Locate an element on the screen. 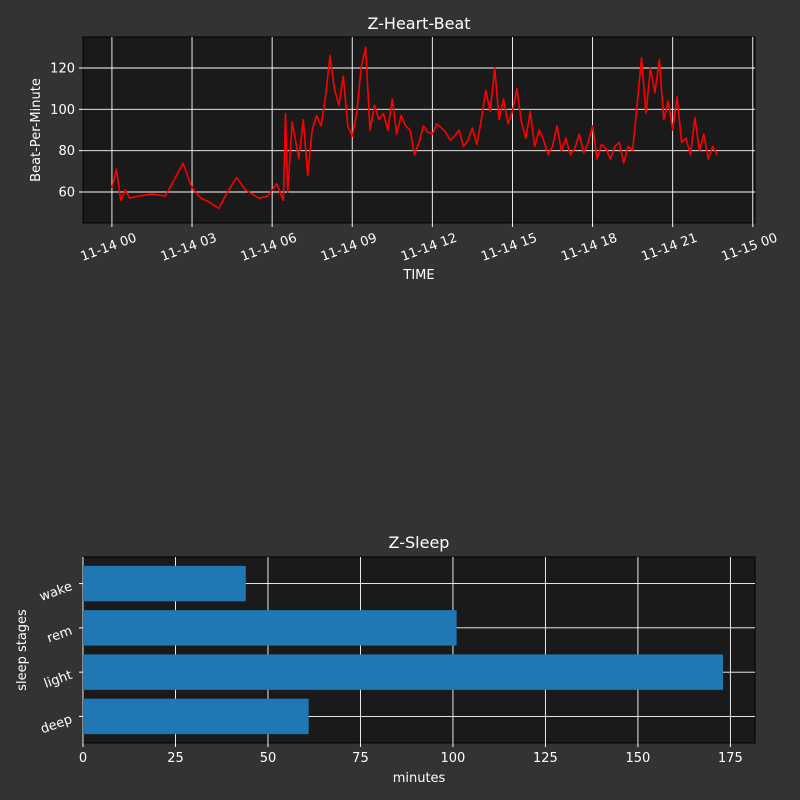  sleep-bar-deep is located at coordinates (196, 716).